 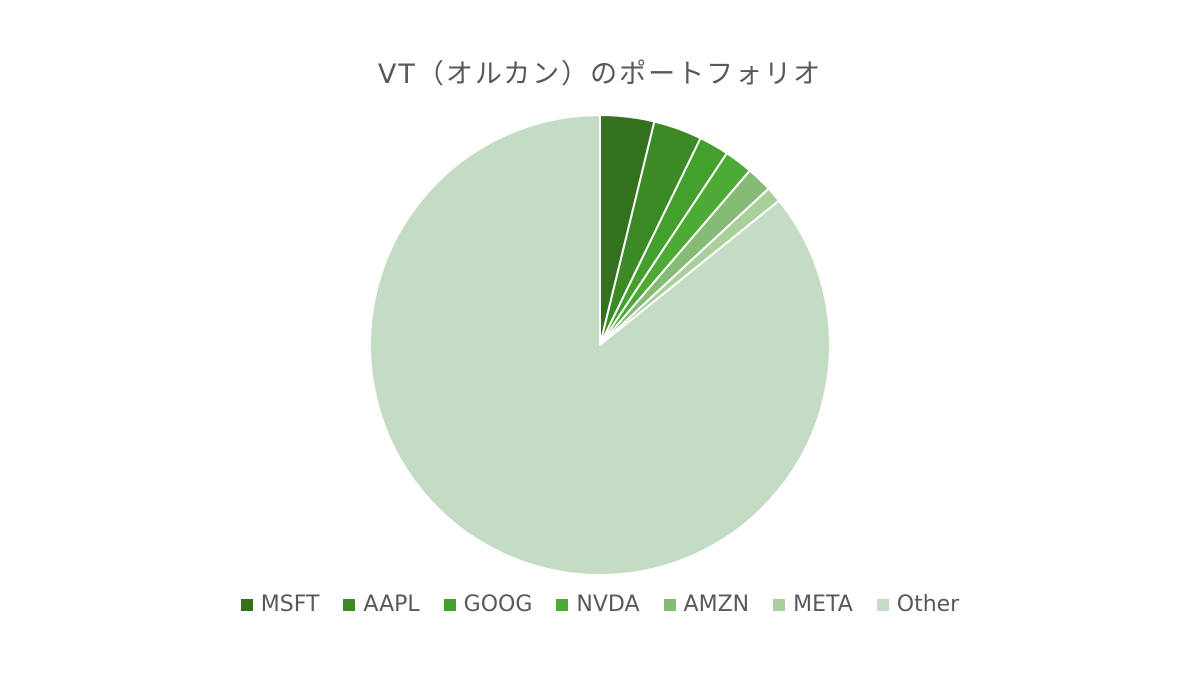 What do you see at coordinates (928, 604) in the screenshot?
I see `legend-label: Other` at bounding box center [928, 604].